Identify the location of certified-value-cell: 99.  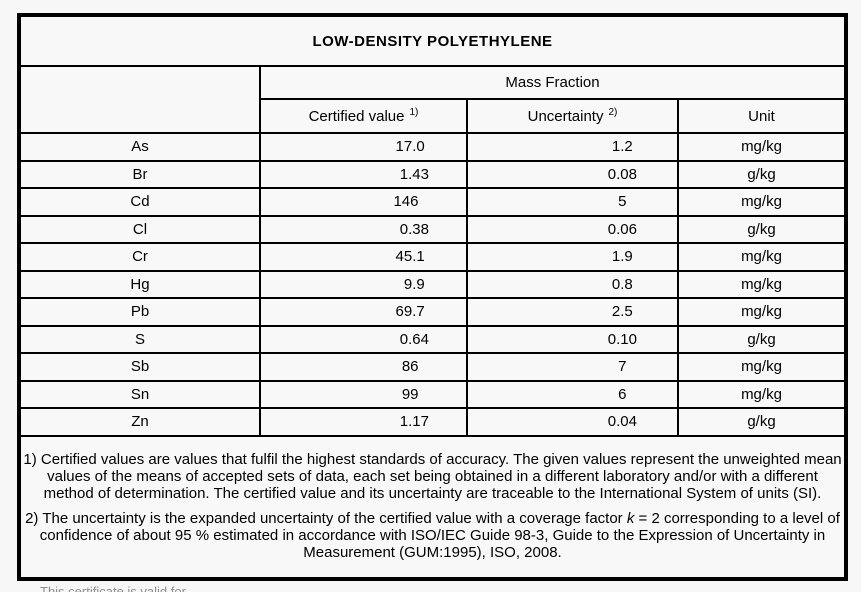
(363, 394).